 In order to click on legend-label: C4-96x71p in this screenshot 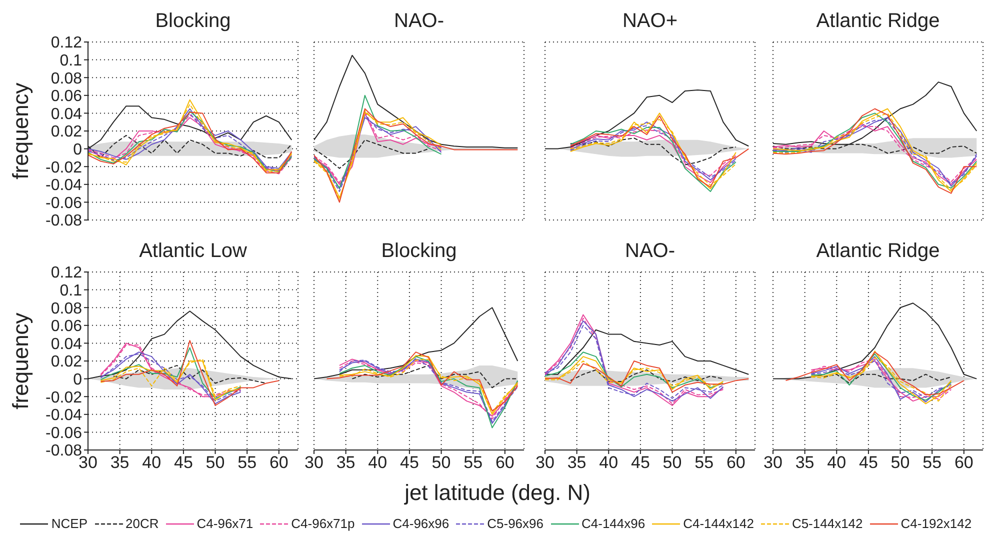, I will do `click(323, 523)`.